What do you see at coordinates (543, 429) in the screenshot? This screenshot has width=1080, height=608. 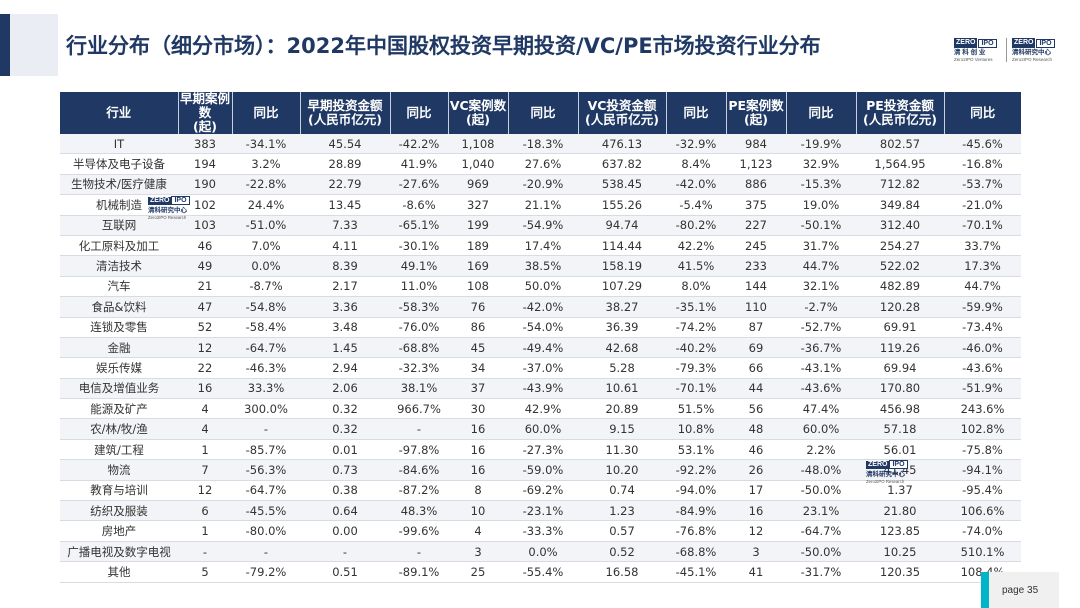 I see `table-cell: 60.0%` at bounding box center [543, 429].